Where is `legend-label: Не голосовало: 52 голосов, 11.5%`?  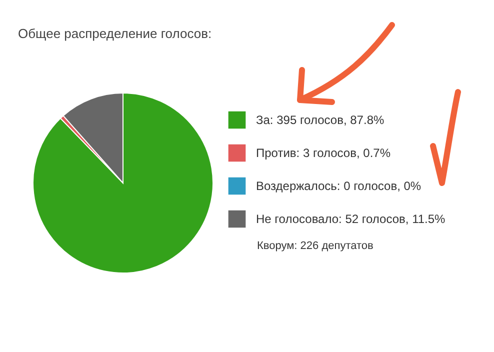
legend-label: Не голосовало: 52 голосов, 11.5% is located at coordinates (351, 219).